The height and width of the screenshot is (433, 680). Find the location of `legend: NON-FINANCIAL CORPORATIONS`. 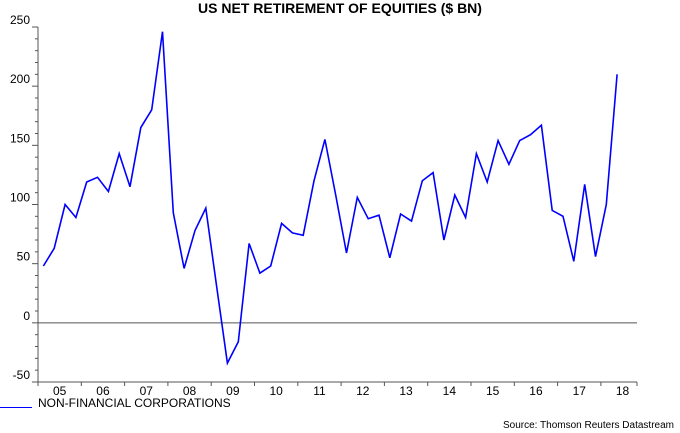

legend: NON-FINANCIAL CORPORATIONS is located at coordinates (115, 403).